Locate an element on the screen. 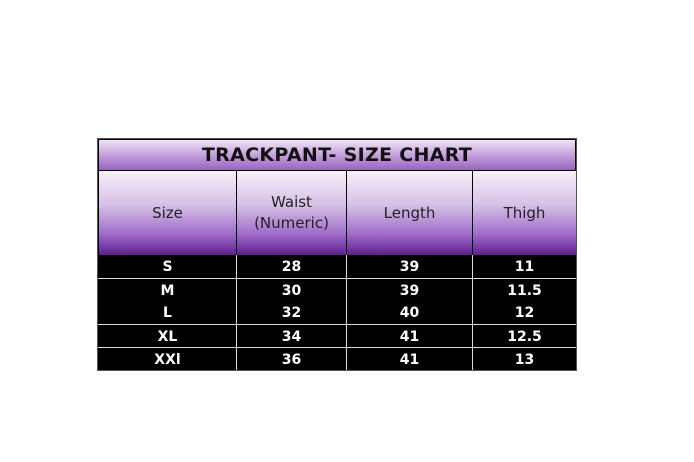 The width and height of the screenshot is (694, 462). table-row: S 28 39 11 is located at coordinates (337, 266).